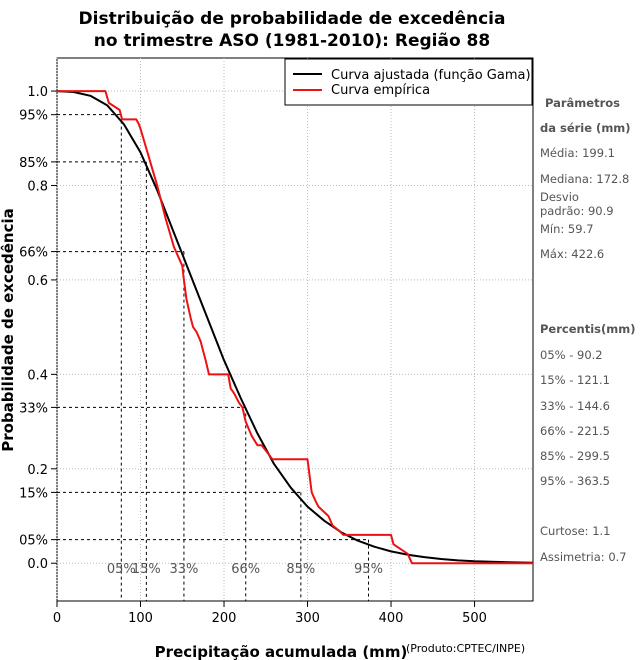  I want to click on x-axis-label: Precipitação acumulada (mm), so click(281, 651).